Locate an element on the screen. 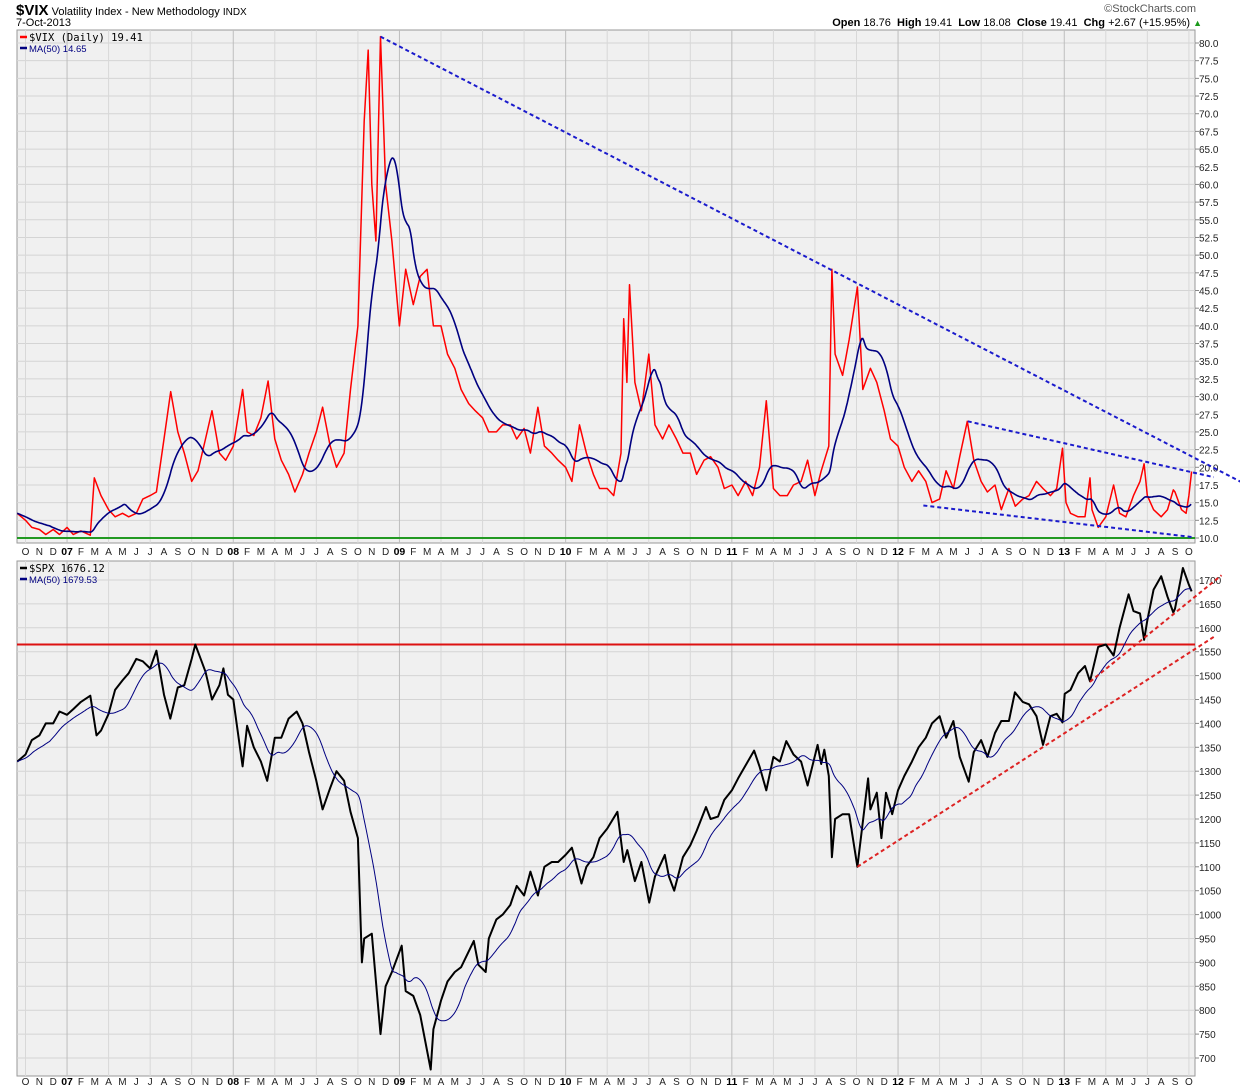 Image resolution: width=1240 pixels, height=1092 pixels. y-tick-label: 42.5 is located at coordinates (1209, 309).